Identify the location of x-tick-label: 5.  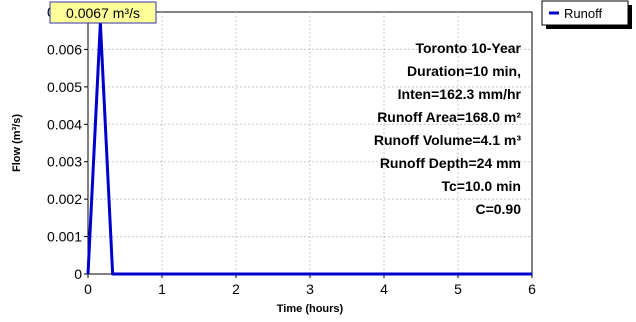
(458, 289).